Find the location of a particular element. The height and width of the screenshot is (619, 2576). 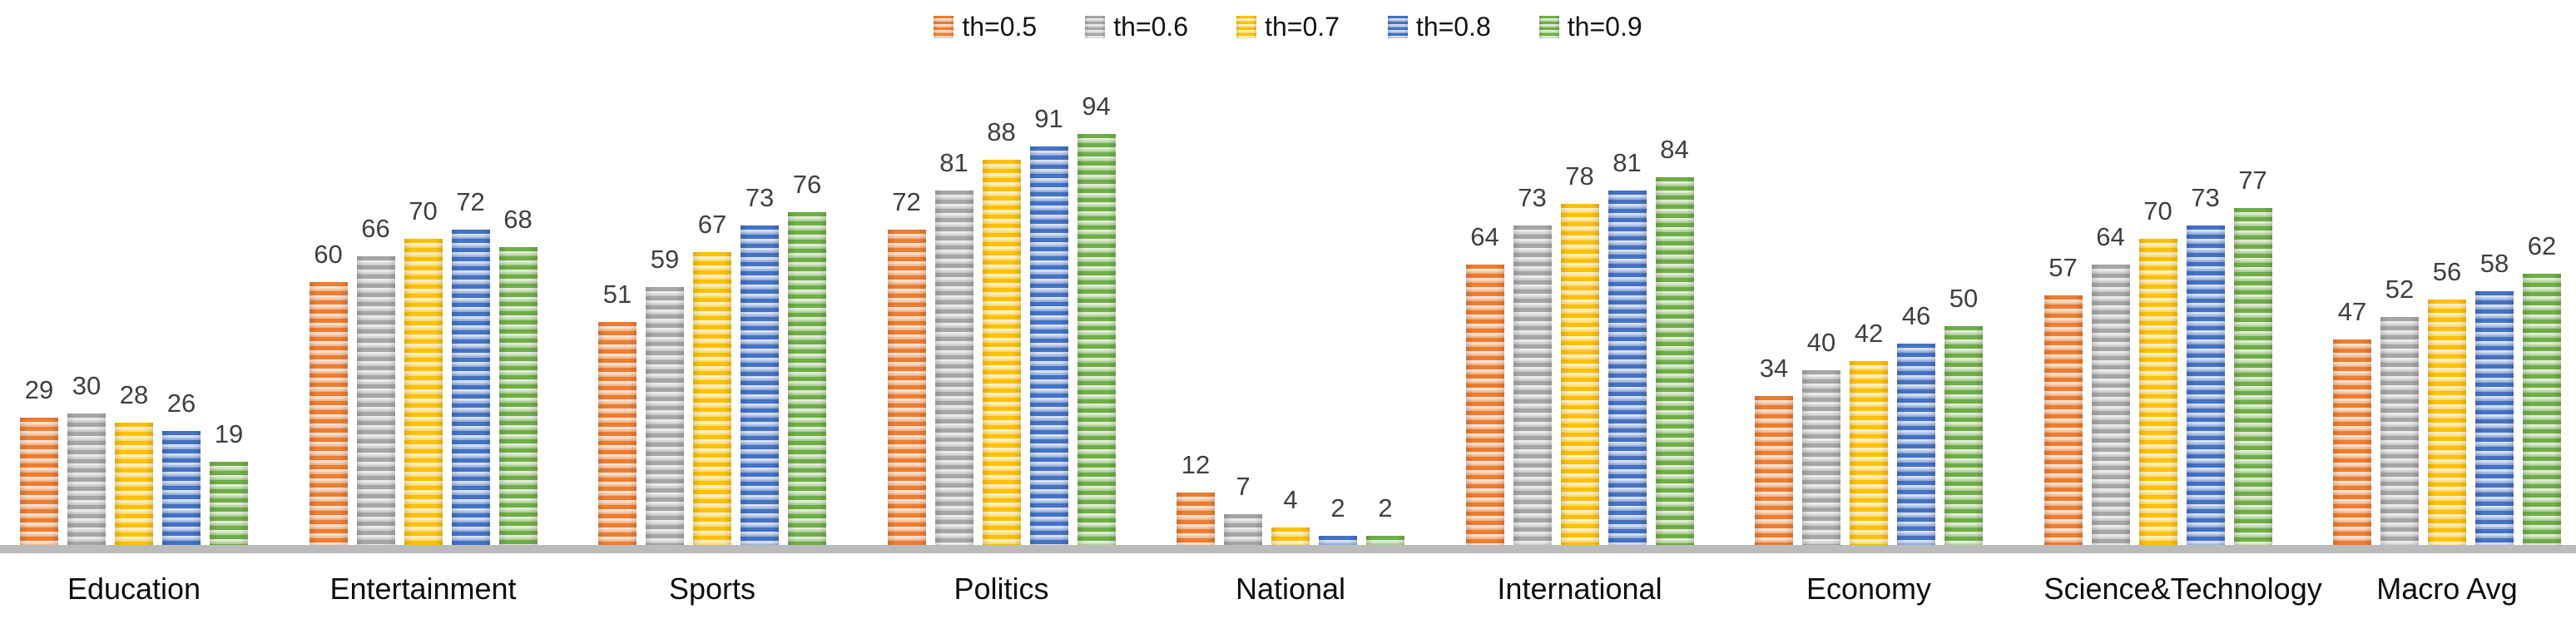

bar-th-0-6-education is located at coordinates (87, 479).